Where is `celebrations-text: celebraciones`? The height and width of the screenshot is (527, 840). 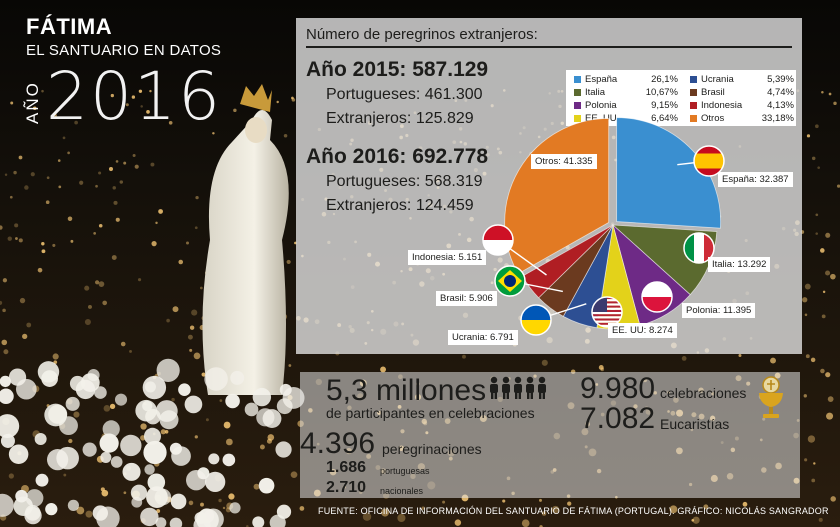
celebrations-text: celebraciones is located at coordinates (703, 393).